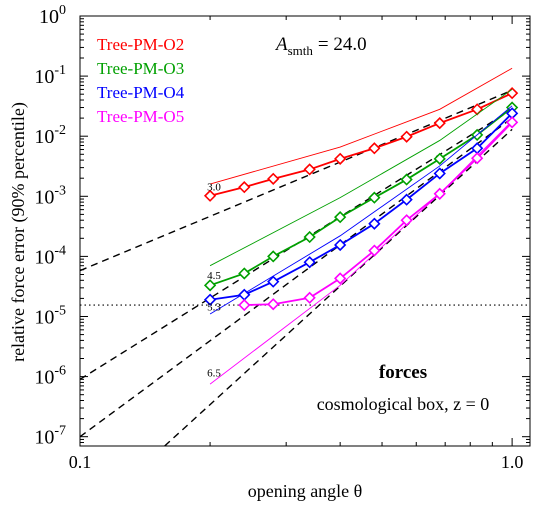 The image size is (550, 511). I want to click on y-tick-label-exponent: 0, so click(62, 10).